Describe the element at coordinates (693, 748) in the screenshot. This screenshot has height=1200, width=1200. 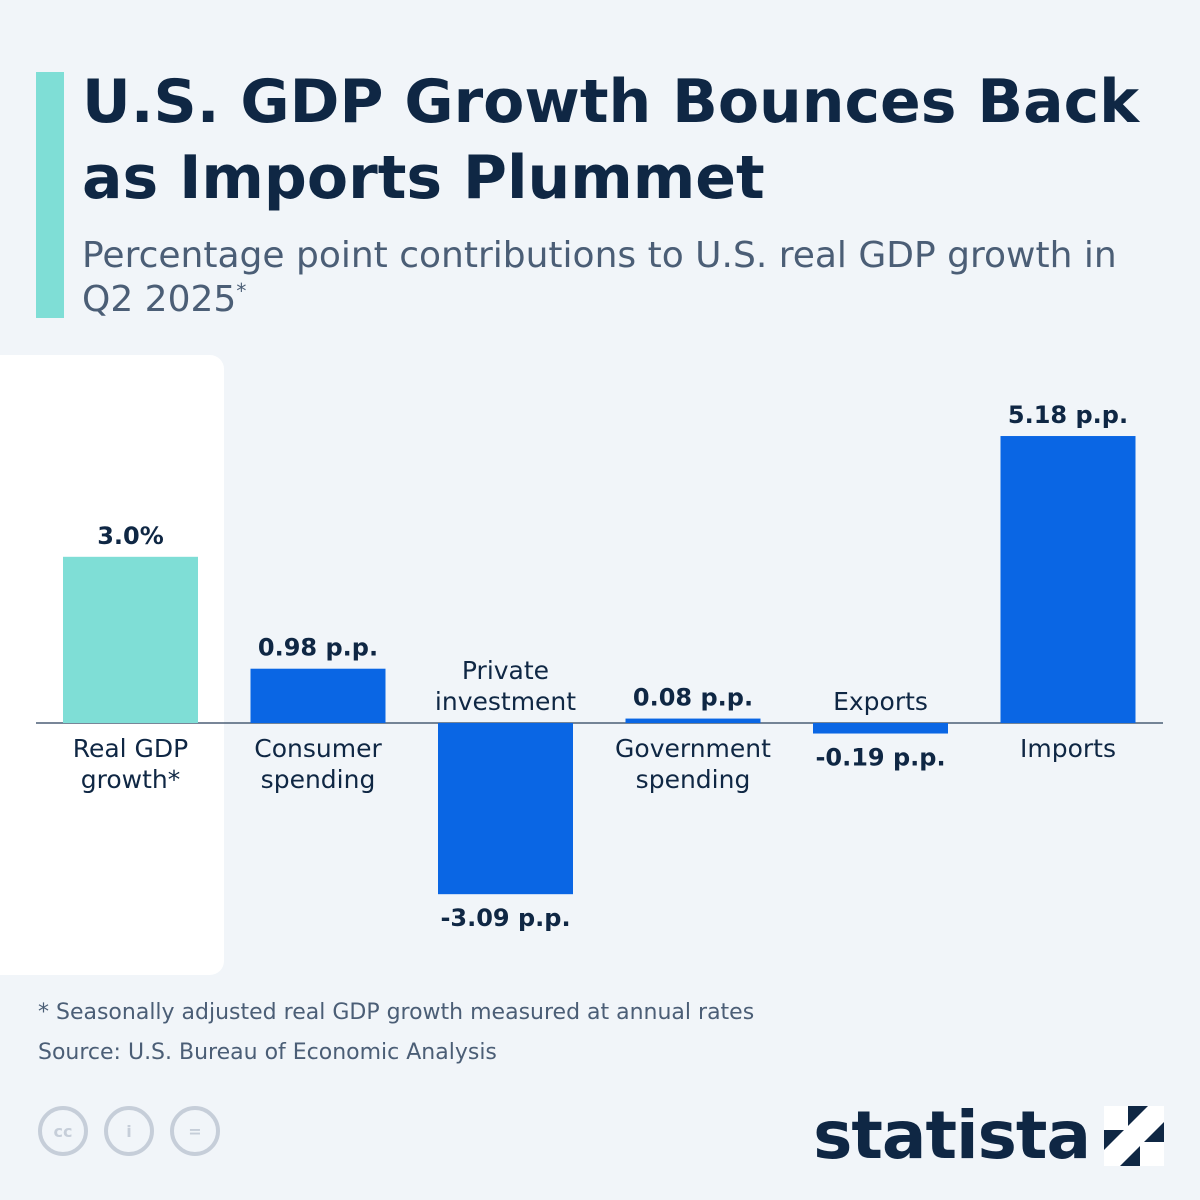
I see `category-label-3-0: Government` at that location.